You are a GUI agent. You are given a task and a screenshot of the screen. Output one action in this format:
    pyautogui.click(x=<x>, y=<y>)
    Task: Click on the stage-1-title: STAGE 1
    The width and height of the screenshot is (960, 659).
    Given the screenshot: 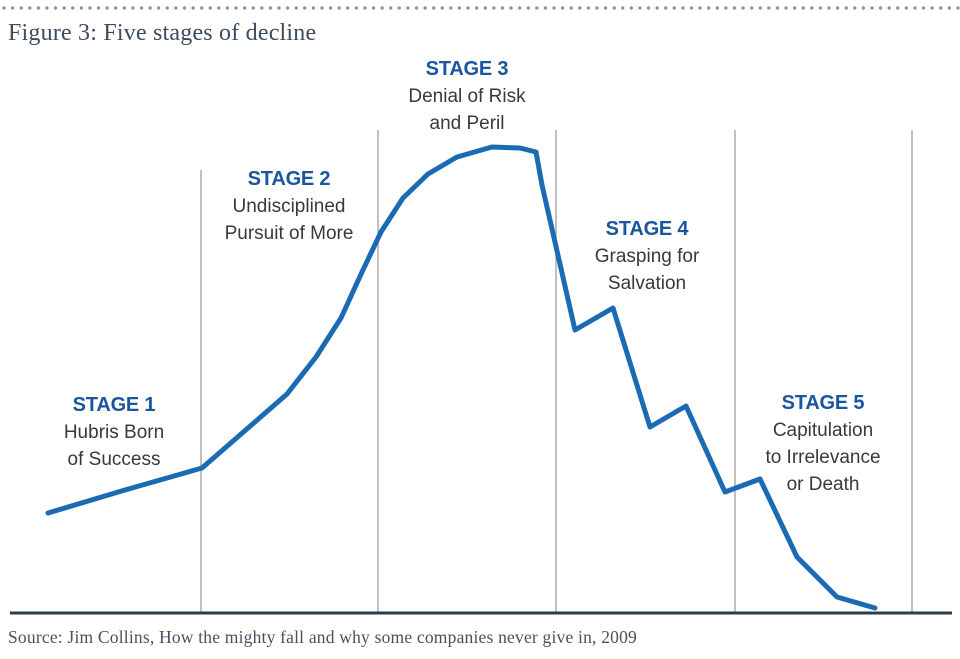 What is the action you would take?
    pyautogui.click(x=114, y=405)
    